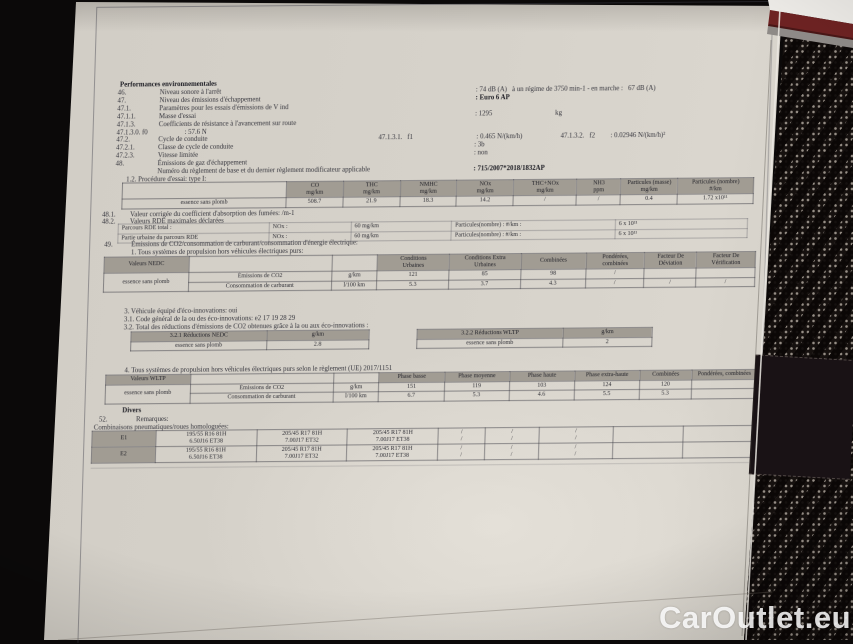 The height and width of the screenshot is (644, 853). What do you see at coordinates (146, 265) in the screenshot?
I see `table-cell: Valeurs NEDC` at bounding box center [146, 265].